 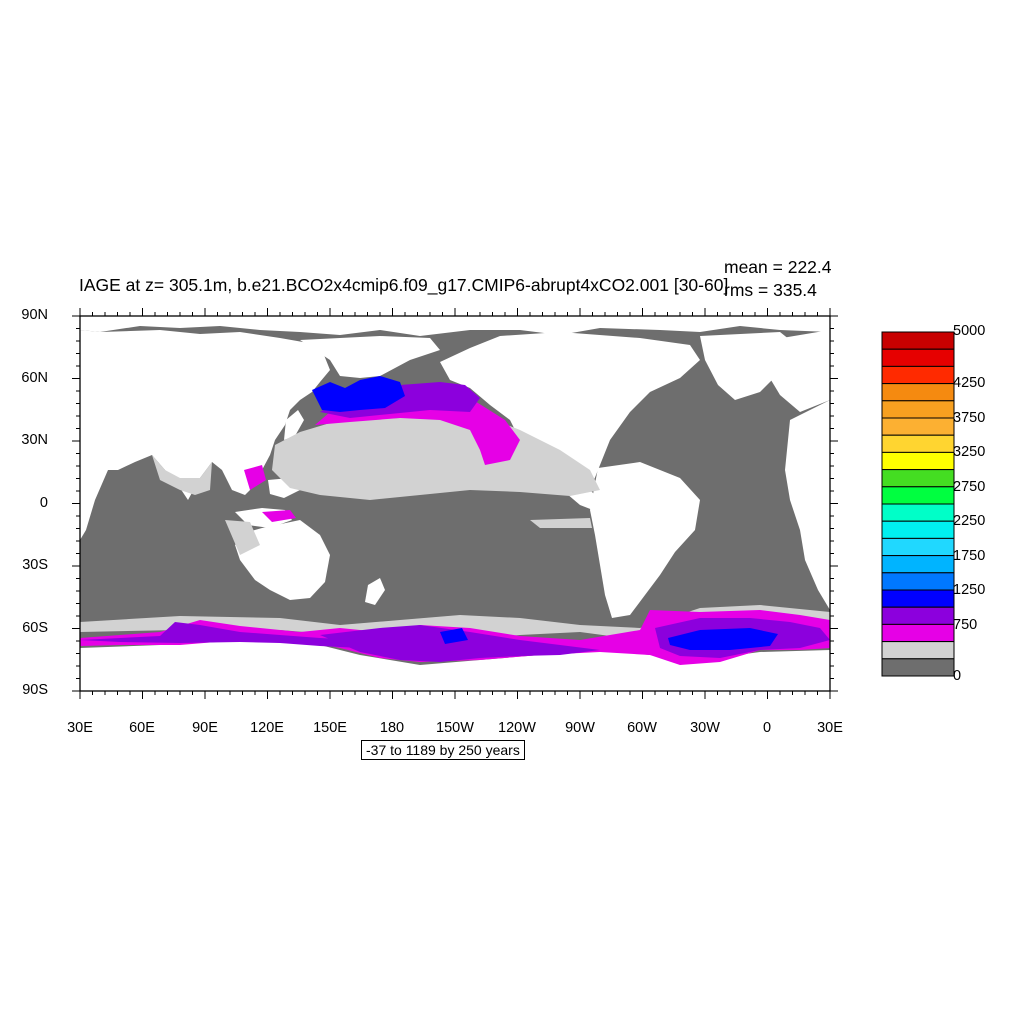 What do you see at coordinates (455, 665) in the screenshot?
I see `land-antarctica` at bounding box center [455, 665].